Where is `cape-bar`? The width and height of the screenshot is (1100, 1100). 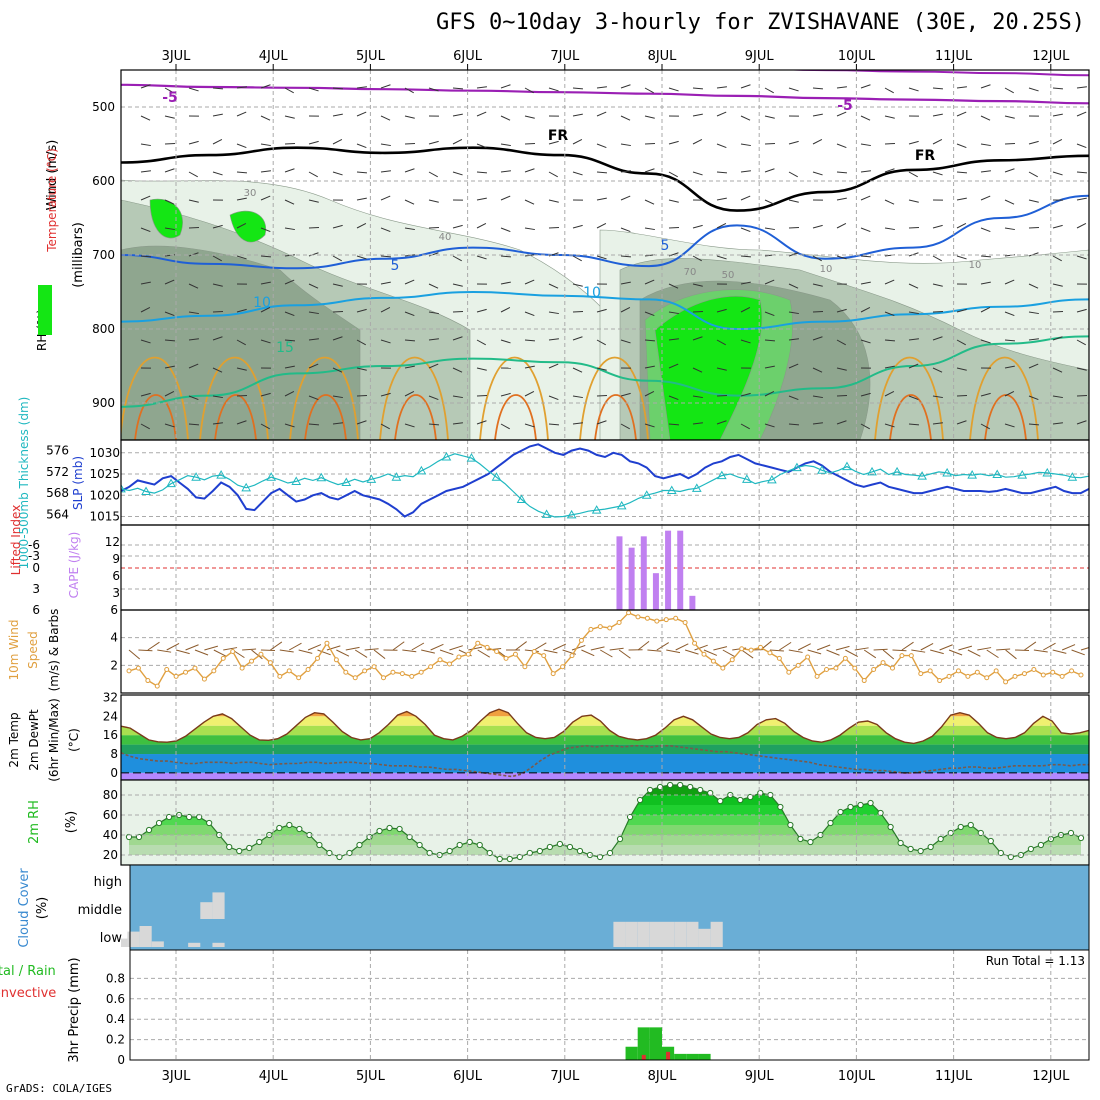 cape-bar is located at coordinates (97, 593).